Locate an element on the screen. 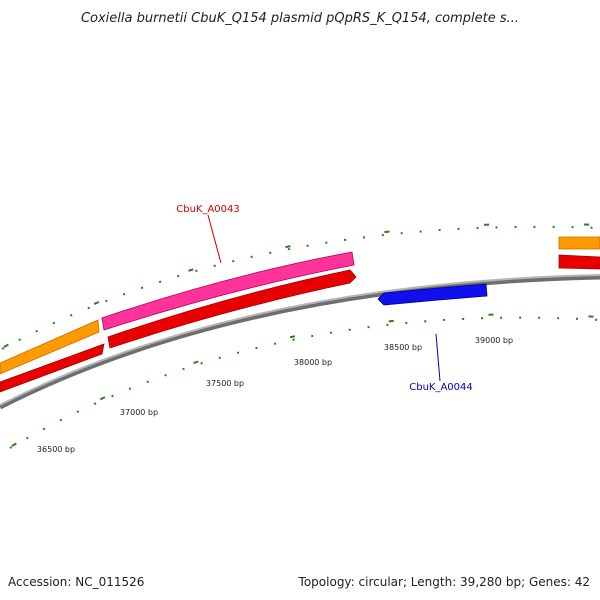  feature-label-cbuk-a0044: CbuK_A0044 is located at coordinates (441, 387).